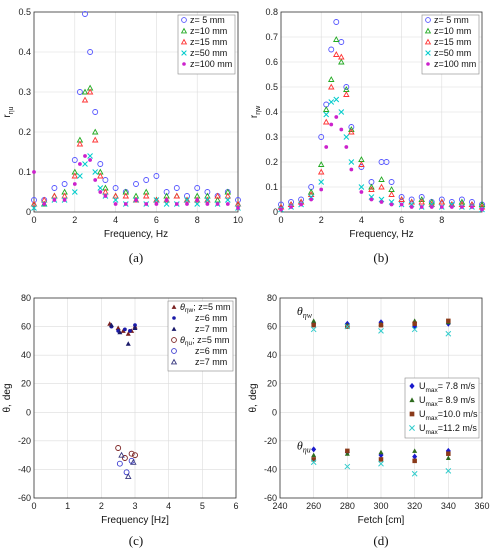 This screenshot has width=492, height=550. I want to click on y-tick-label: 0.6, so click(271, 62).